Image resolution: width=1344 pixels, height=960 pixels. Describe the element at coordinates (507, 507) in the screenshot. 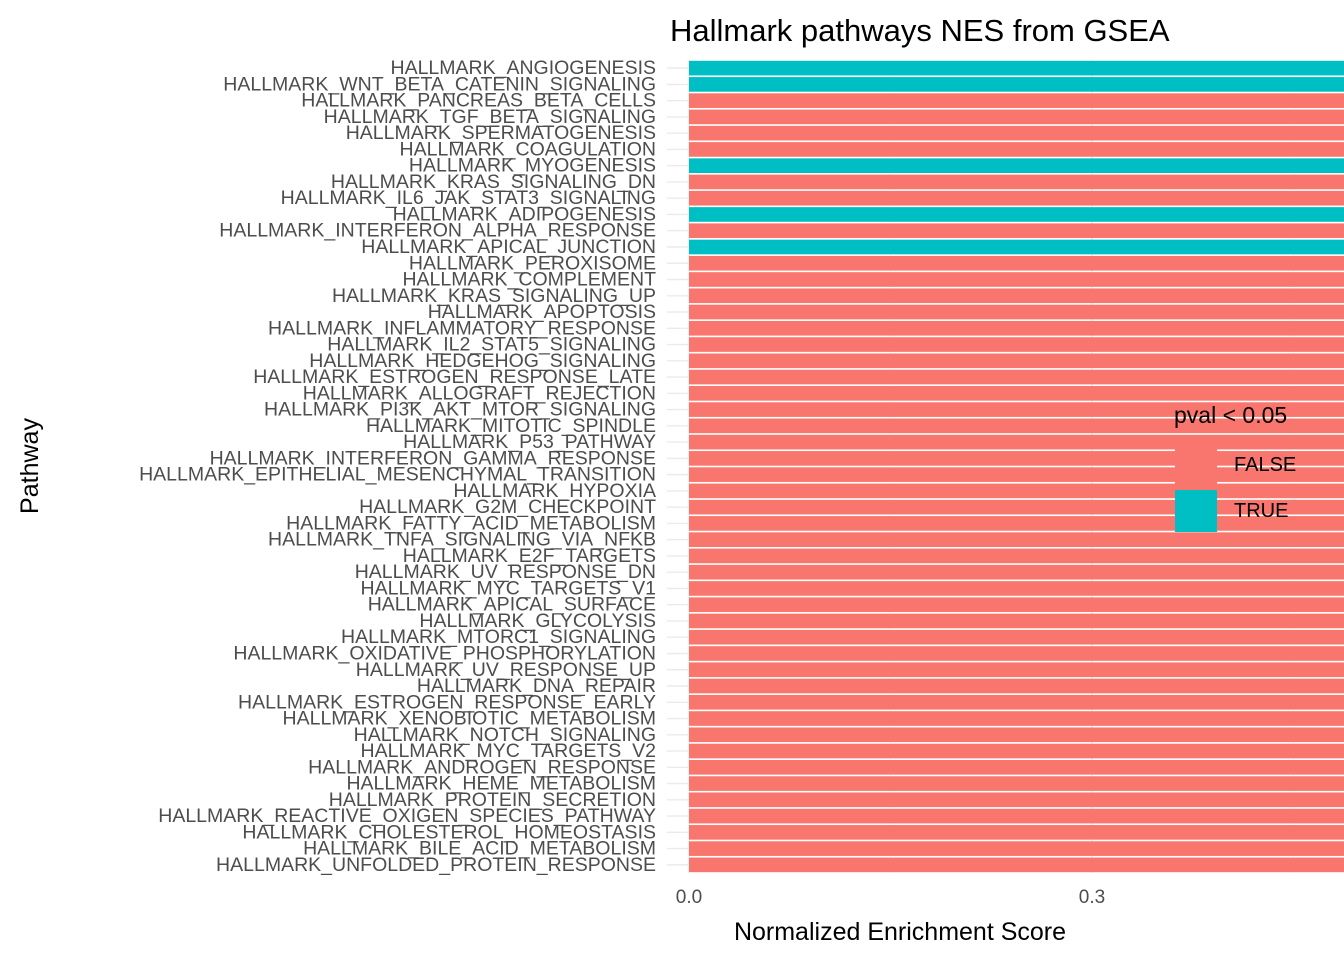

I see `y-tick-label: HALLMARK_G2M_CHECKPOINT` at that location.